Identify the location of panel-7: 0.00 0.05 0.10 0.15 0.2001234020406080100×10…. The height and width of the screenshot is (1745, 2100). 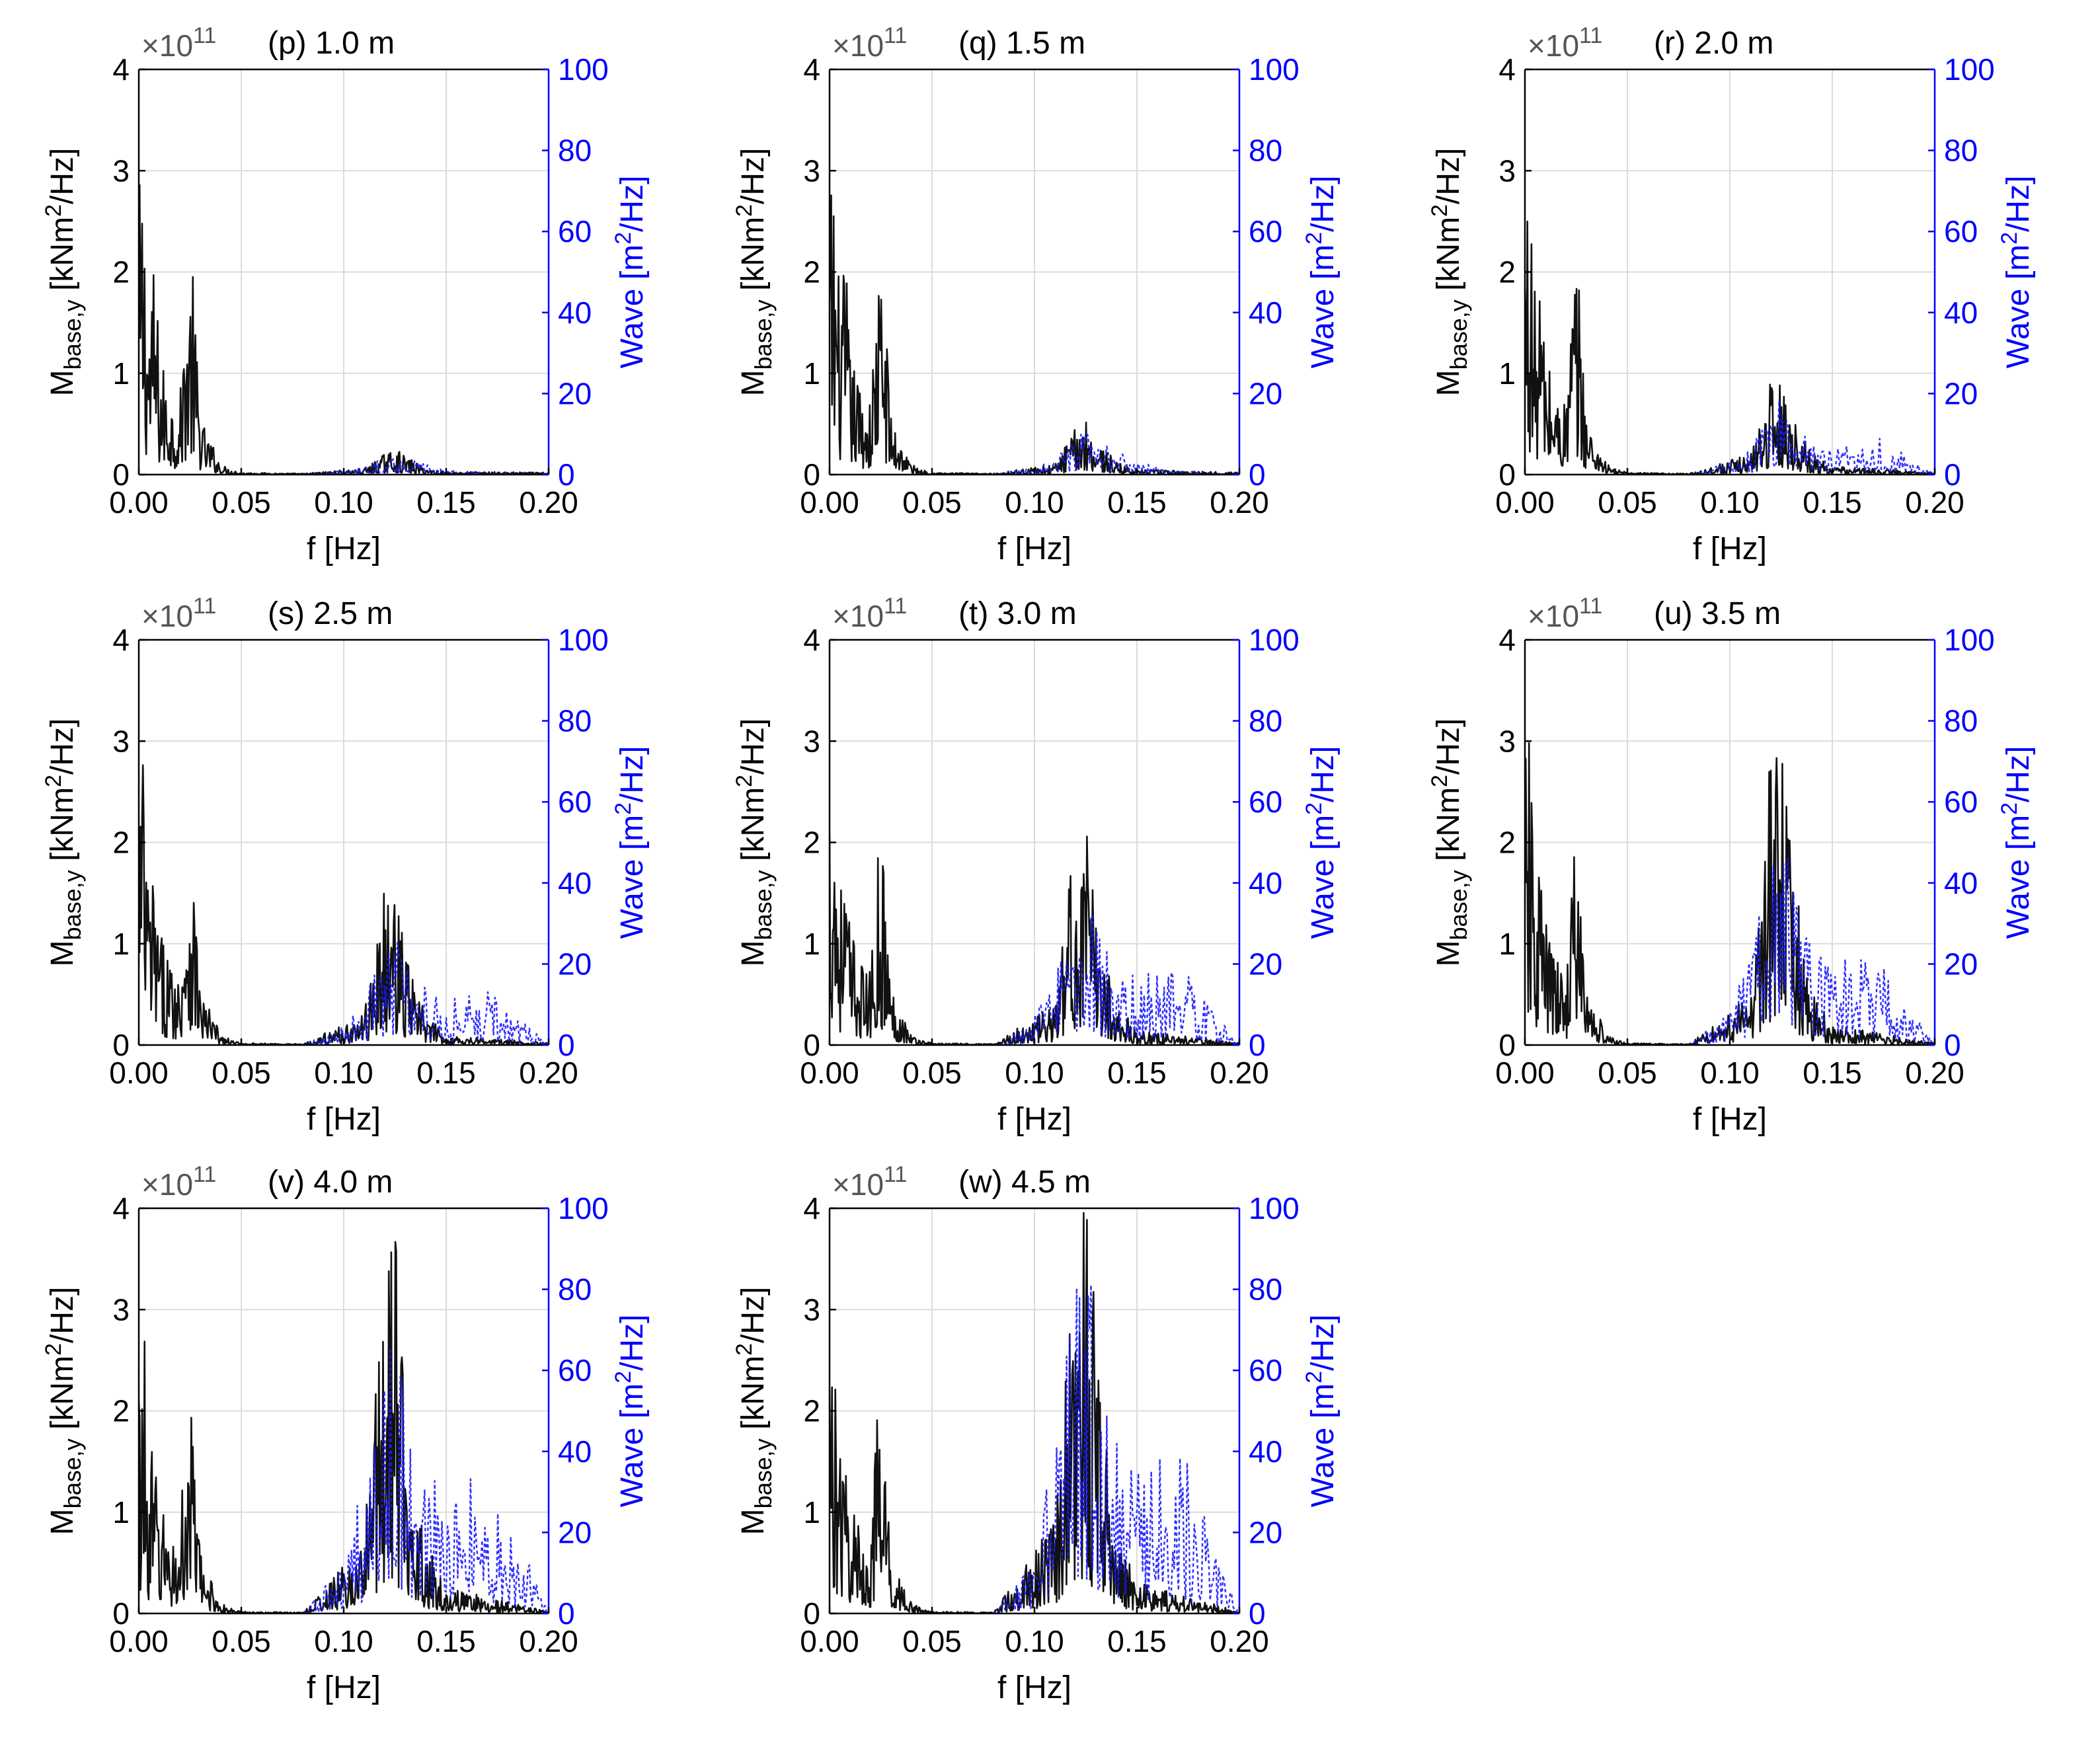
(1036, 1434).